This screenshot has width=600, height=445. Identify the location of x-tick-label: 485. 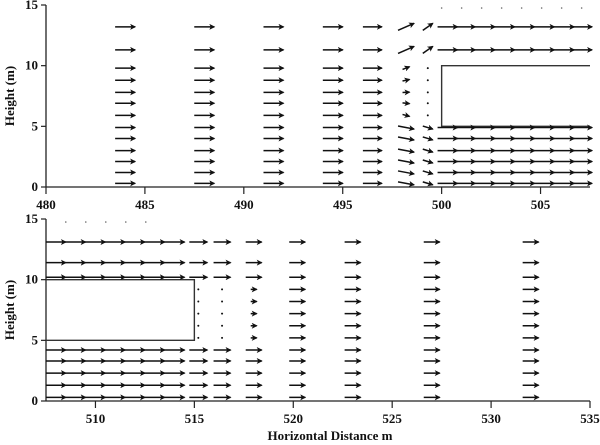
(145, 204).